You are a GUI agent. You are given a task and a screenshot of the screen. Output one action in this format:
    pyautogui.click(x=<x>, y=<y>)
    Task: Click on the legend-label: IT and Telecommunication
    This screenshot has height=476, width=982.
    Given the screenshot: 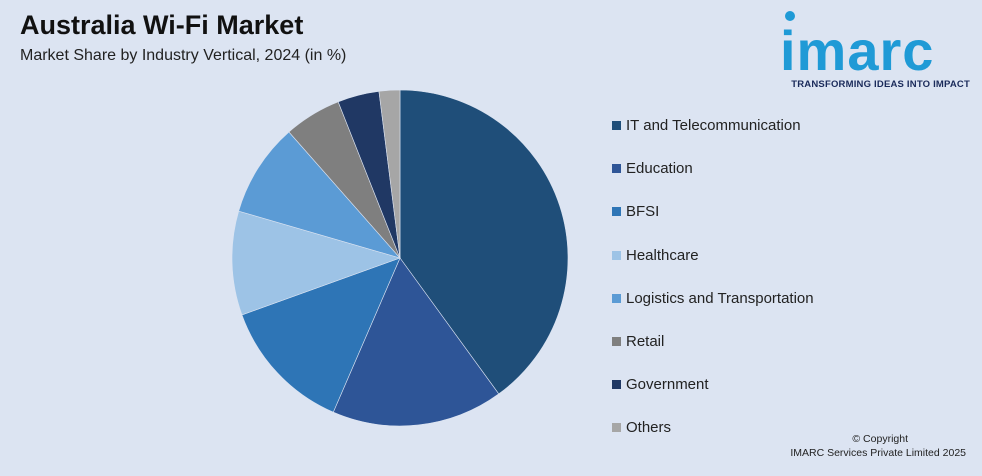 What is the action you would take?
    pyautogui.click(x=713, y=126)
    